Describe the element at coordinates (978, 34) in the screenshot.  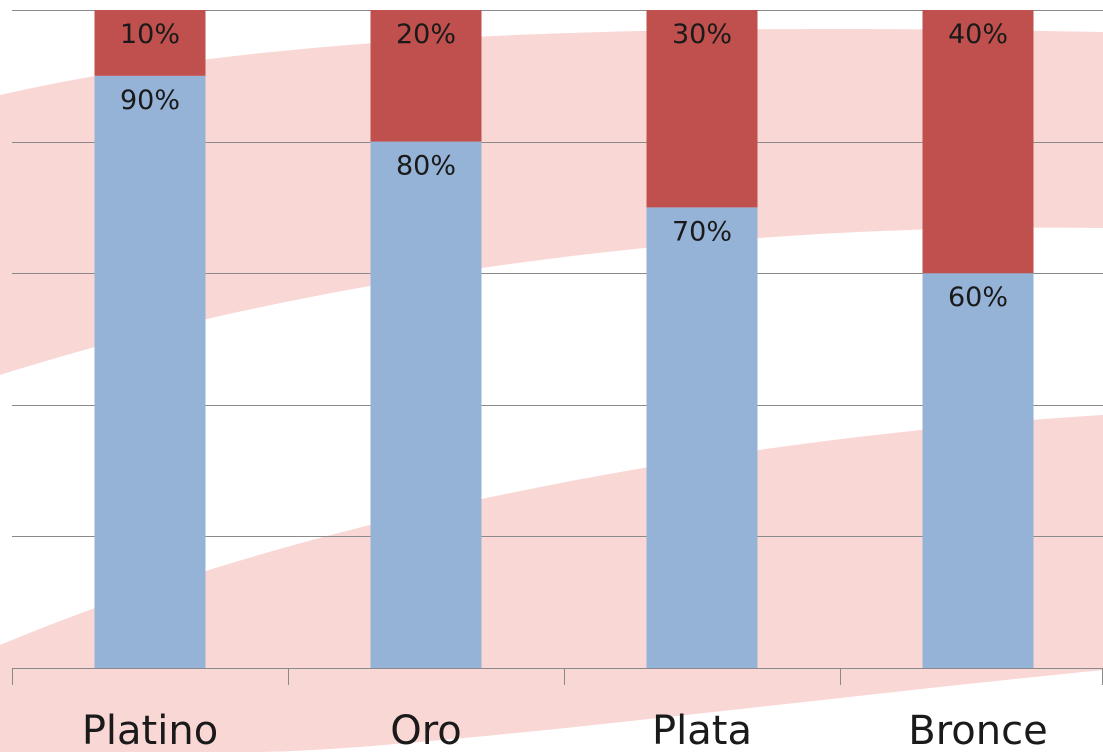
I see `data-label: 40%` at that location.